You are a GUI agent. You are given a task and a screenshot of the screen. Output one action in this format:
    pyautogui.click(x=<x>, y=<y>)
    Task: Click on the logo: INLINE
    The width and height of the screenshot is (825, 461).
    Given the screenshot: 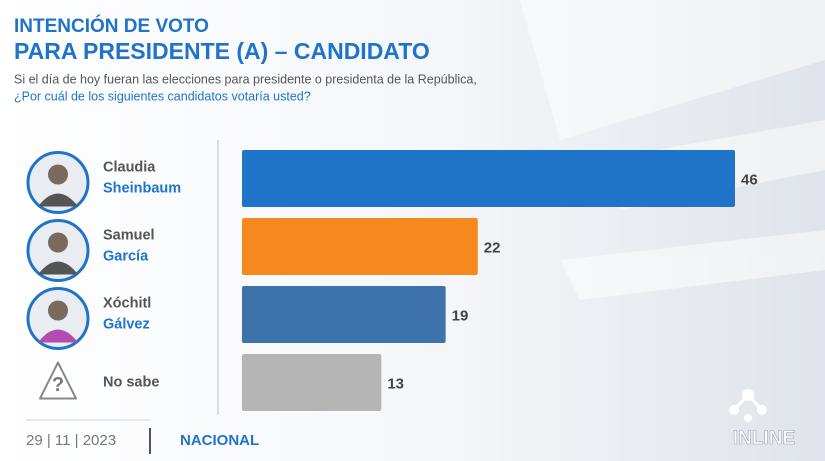 What is the action you would take?
    pyautogui.click(x=762, y=419)
    